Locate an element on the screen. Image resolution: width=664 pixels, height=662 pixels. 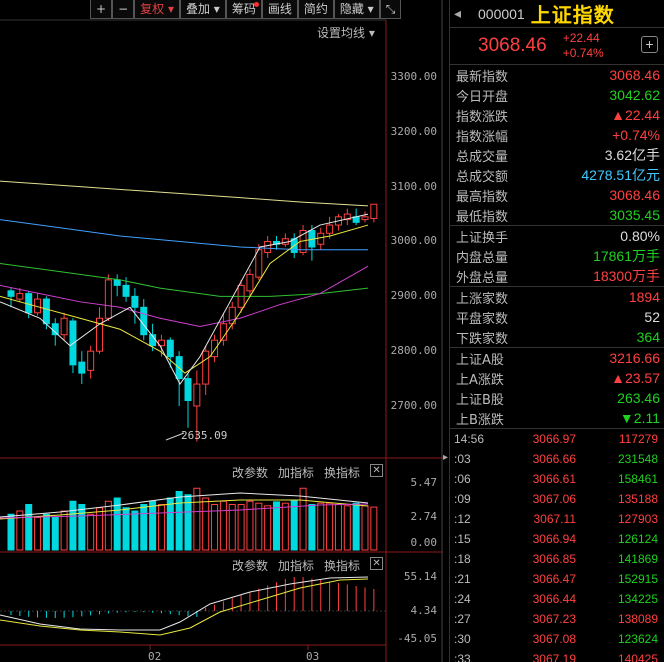
quote-row: 最高指数 3068.46 is located at coordinates (557, 195).